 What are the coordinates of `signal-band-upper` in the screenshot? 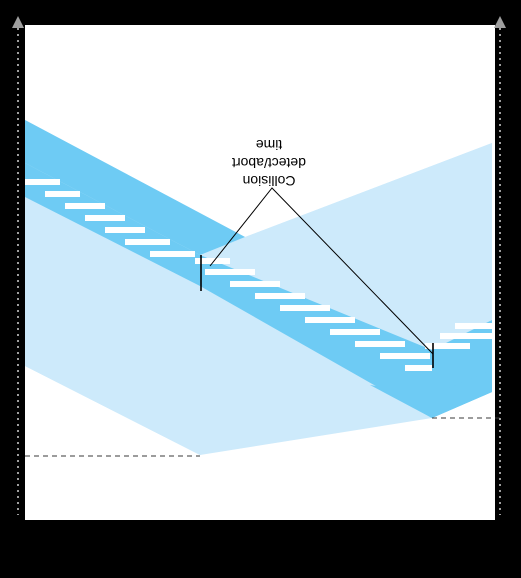 It's located at (135, 187).